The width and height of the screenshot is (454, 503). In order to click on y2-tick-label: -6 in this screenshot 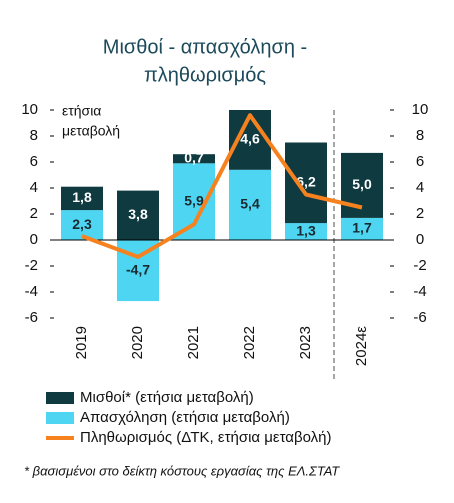, I will do `click(419, 317)`.